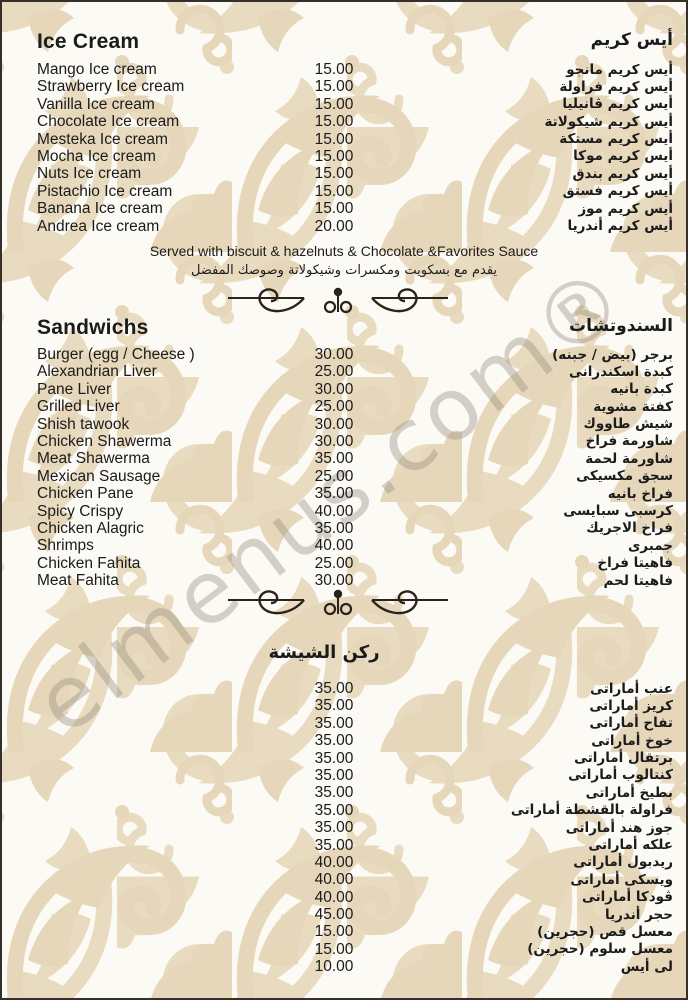  Describe the element at coordinates (324, 652) in the screenshot. I see `section-header-shisha: ركن الشيشة` at that location.